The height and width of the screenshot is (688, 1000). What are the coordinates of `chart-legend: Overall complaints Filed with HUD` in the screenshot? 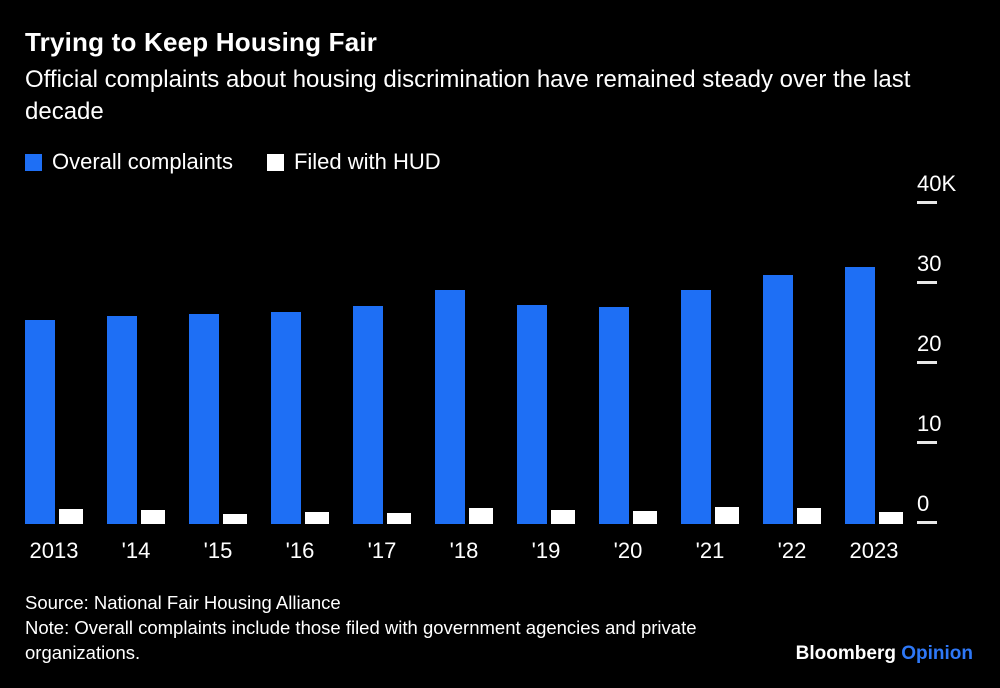 It's located at (500, 162).